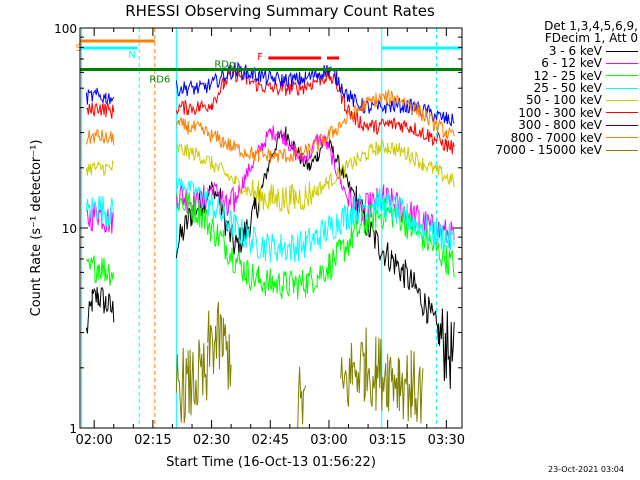  I want to click on y-tick-label: 100, so click(65, 29).